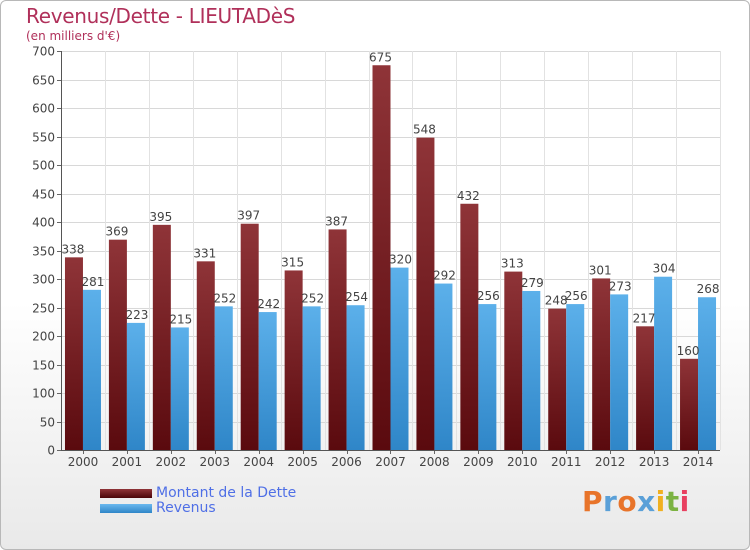 The image size is (750, 550). I want to click on data-label-revenus: 281, so click(93, 282).